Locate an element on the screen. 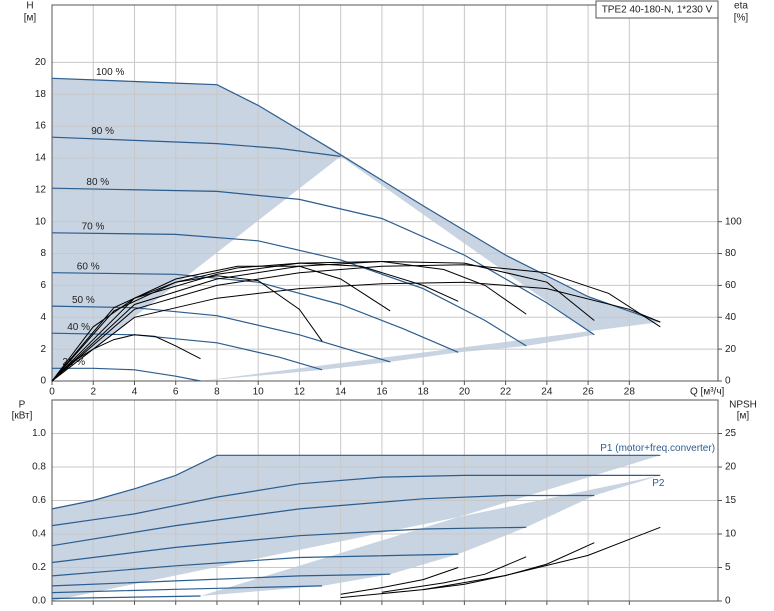  y-axis-label: P is located at coordinates (22, 405).